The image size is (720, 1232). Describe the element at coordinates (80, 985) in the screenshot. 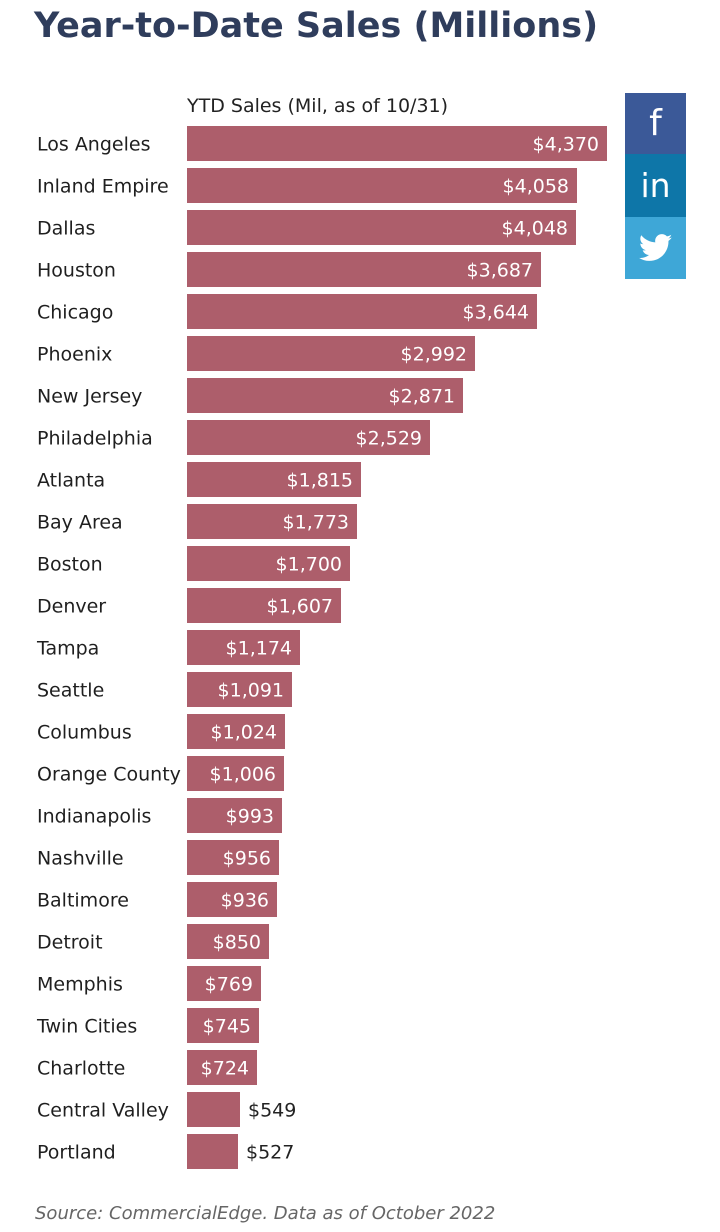

I see `category-label: Memphis` at that location.